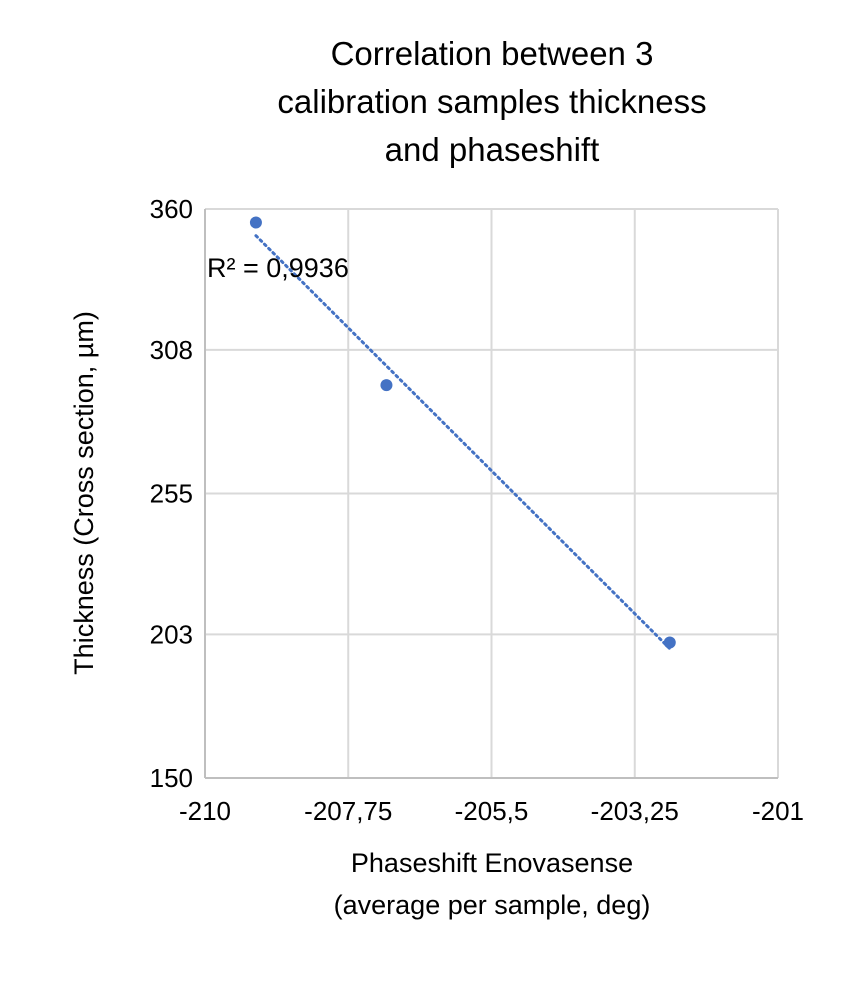 Image resolution: width=868 pixels, height=984 pixels. Describe the element at coordinates (171, 634) in the screenshot. I see `y-tick-label: 203` at that location.